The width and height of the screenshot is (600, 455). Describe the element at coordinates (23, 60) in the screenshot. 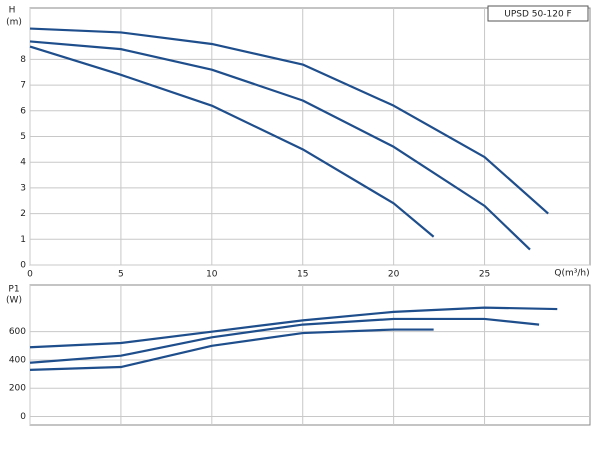

I see `y-tick-label: 8` at that location.